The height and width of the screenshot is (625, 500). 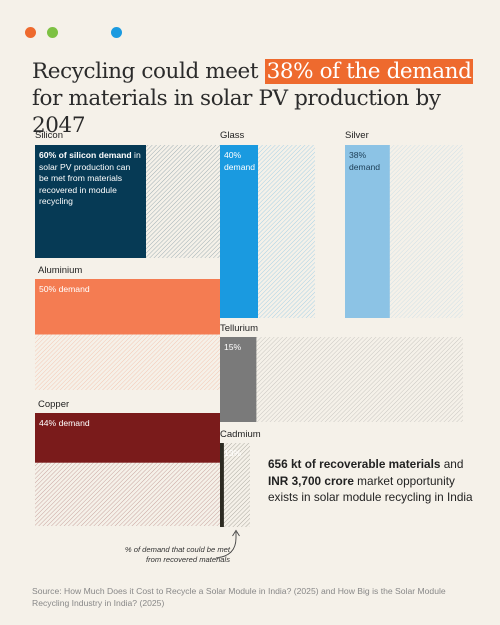 What do you see at coordinates (239, 231) in the screenshot?
I see `bar-glass` at bounding box center [239, 231].